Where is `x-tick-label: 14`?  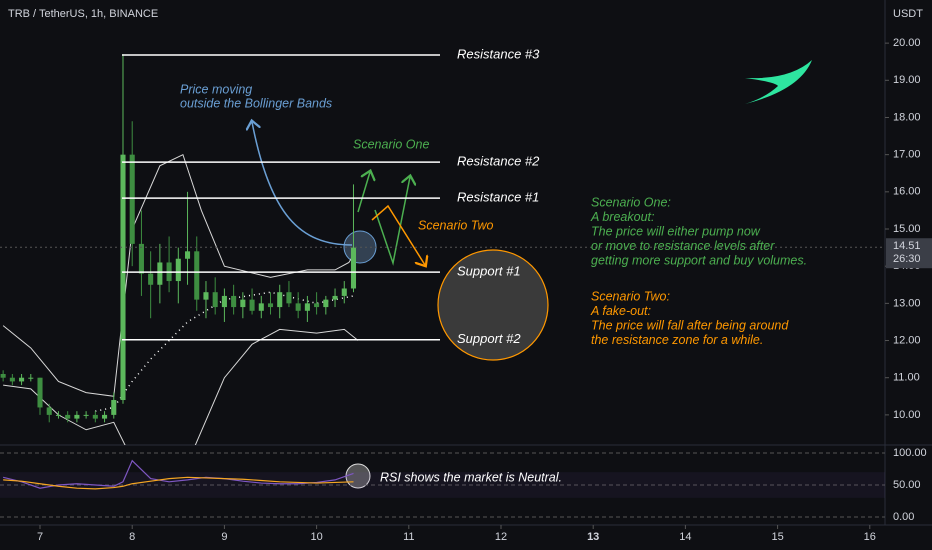 x-tick-label: 14 is located at coordinates (685, 537).